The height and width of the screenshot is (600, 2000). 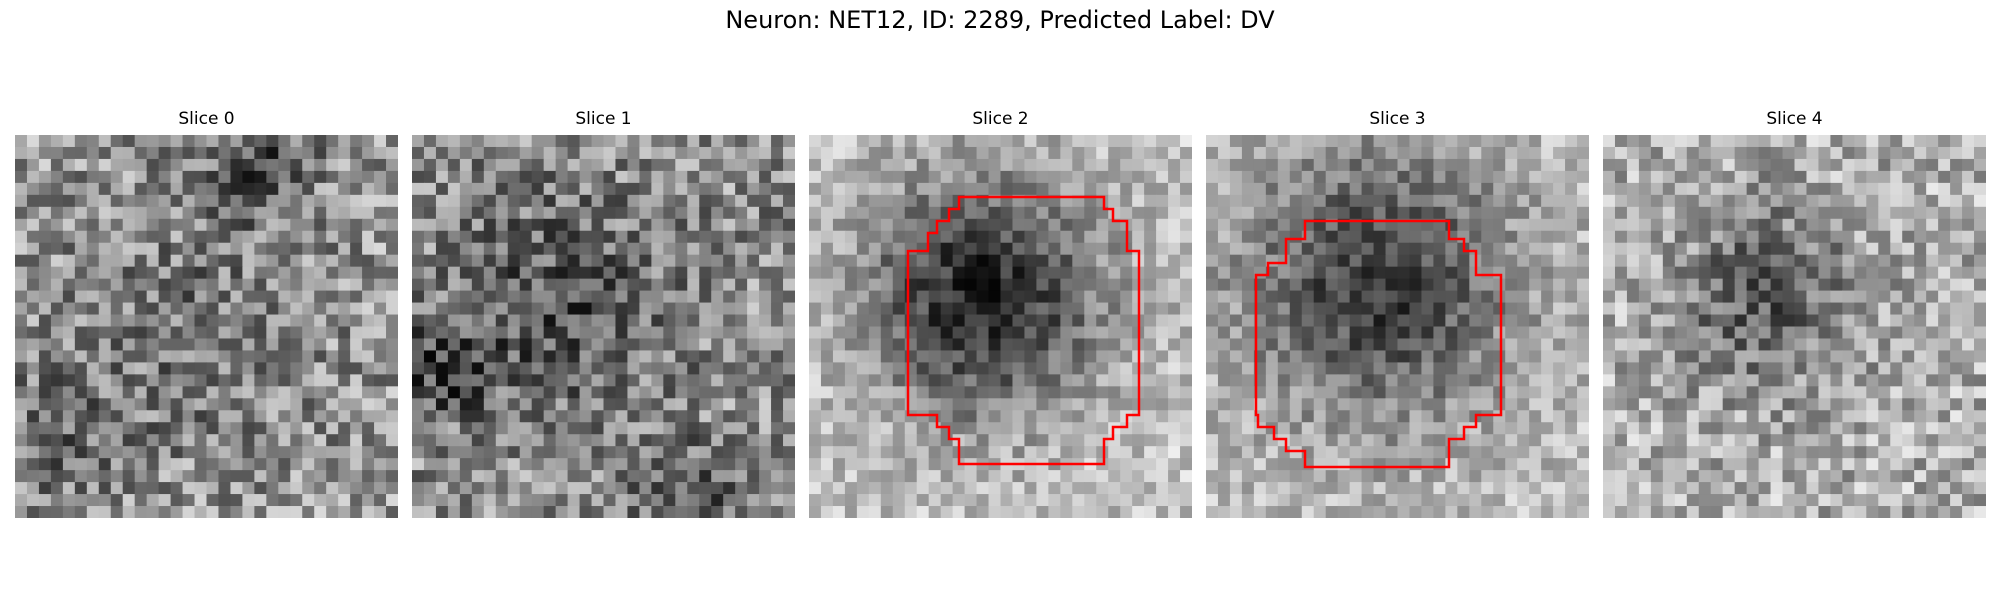 I want to click on slice-title-1: Slice 1, so click(x=603, y=119).